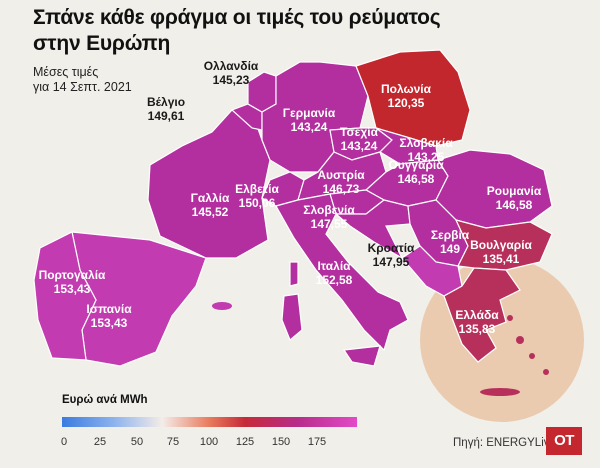 The image size is (600, 474). I want to click on label-italy: Ιταλία 152,58, so click(334, 273).